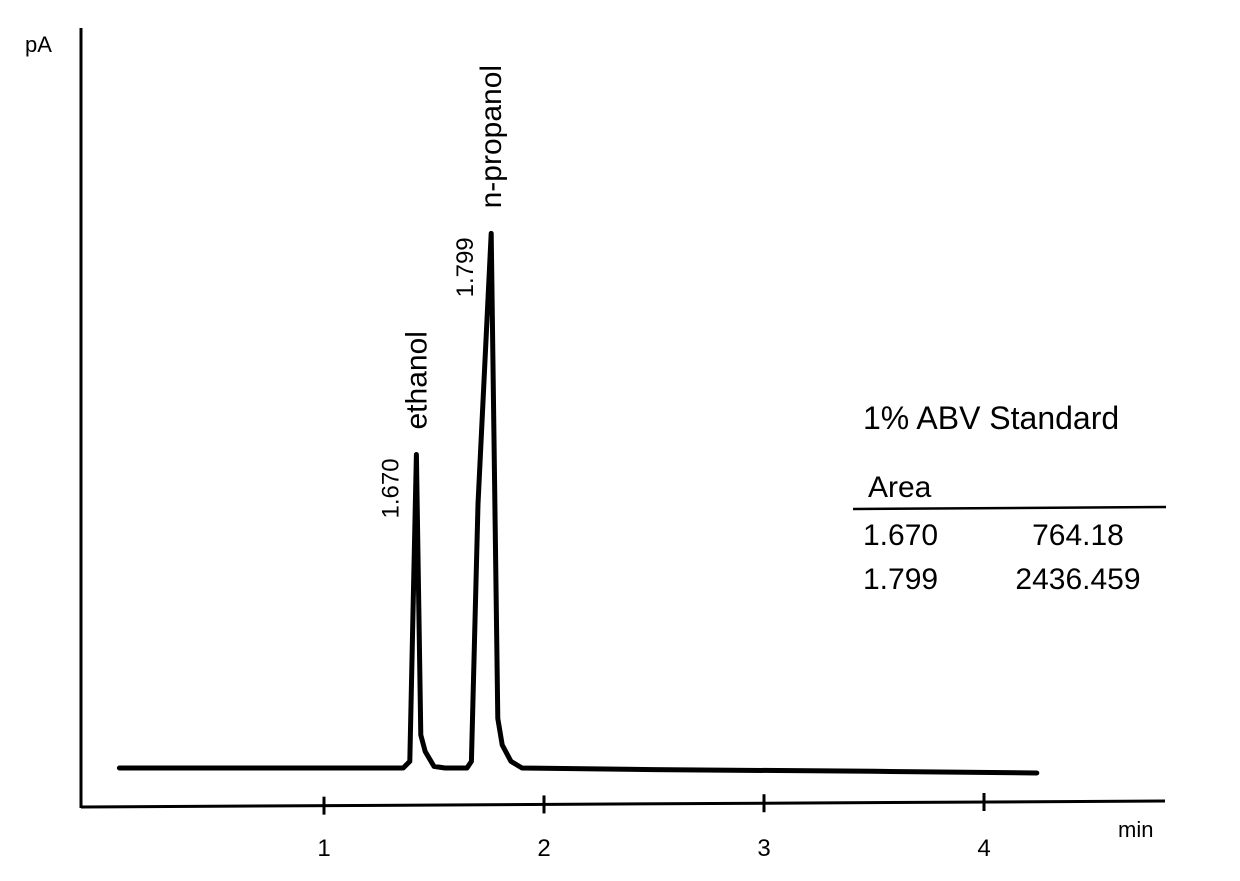 The width and height of the screenshot is (1240, 881). What do you see at coordinates (983, 848) in the screenshot?
I see `x-tick-label: 4` at bounding box center [983, 848].